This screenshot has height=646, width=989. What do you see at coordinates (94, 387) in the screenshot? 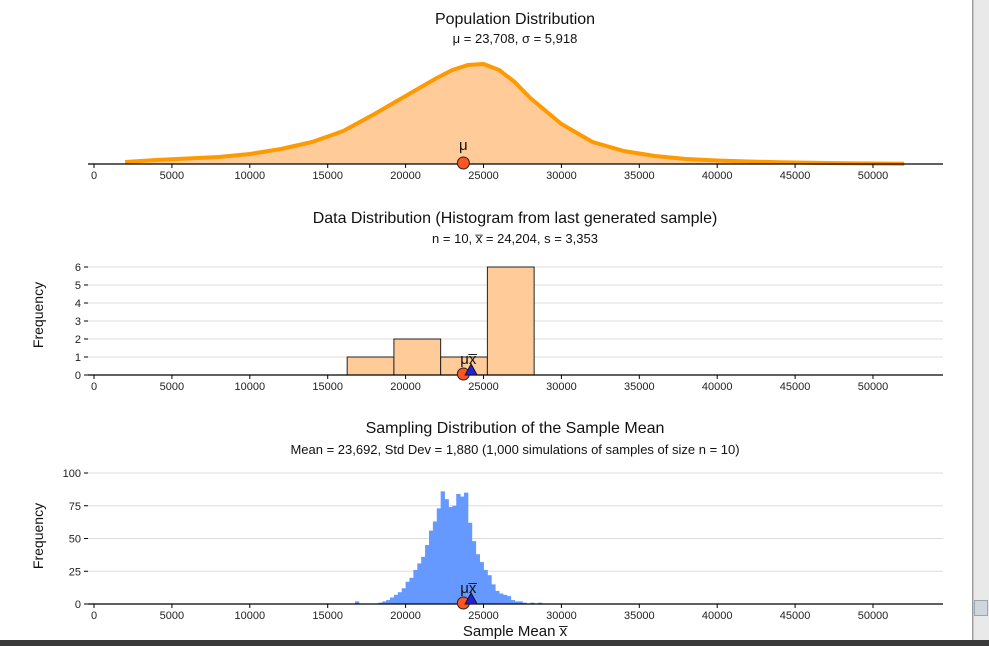
I see `histogram-x-tick-label: 0` at bounding box center [94, 387].